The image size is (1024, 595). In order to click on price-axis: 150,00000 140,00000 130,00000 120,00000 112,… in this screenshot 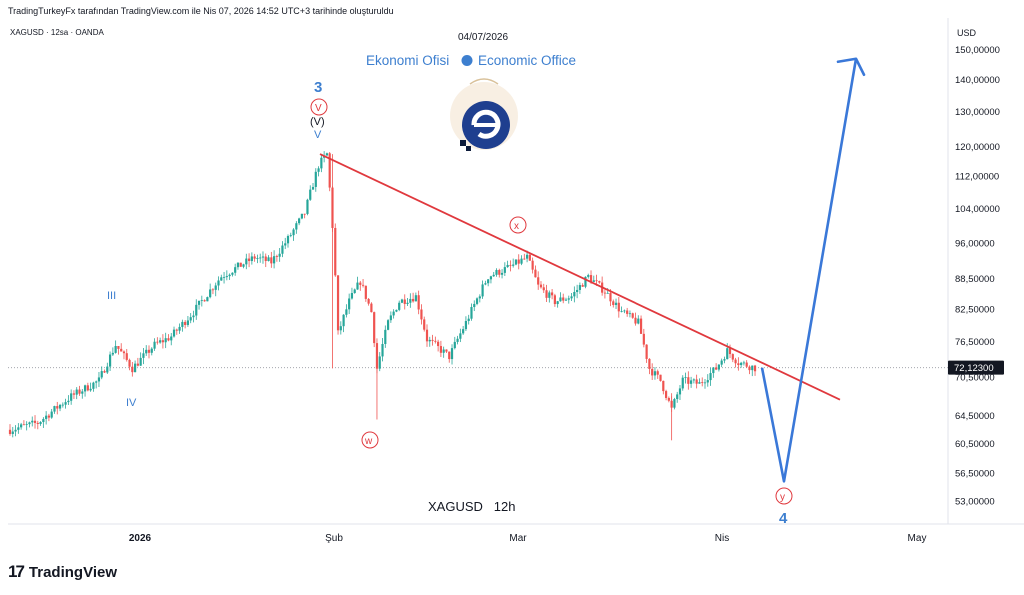, I will do `click(977, 276)`.